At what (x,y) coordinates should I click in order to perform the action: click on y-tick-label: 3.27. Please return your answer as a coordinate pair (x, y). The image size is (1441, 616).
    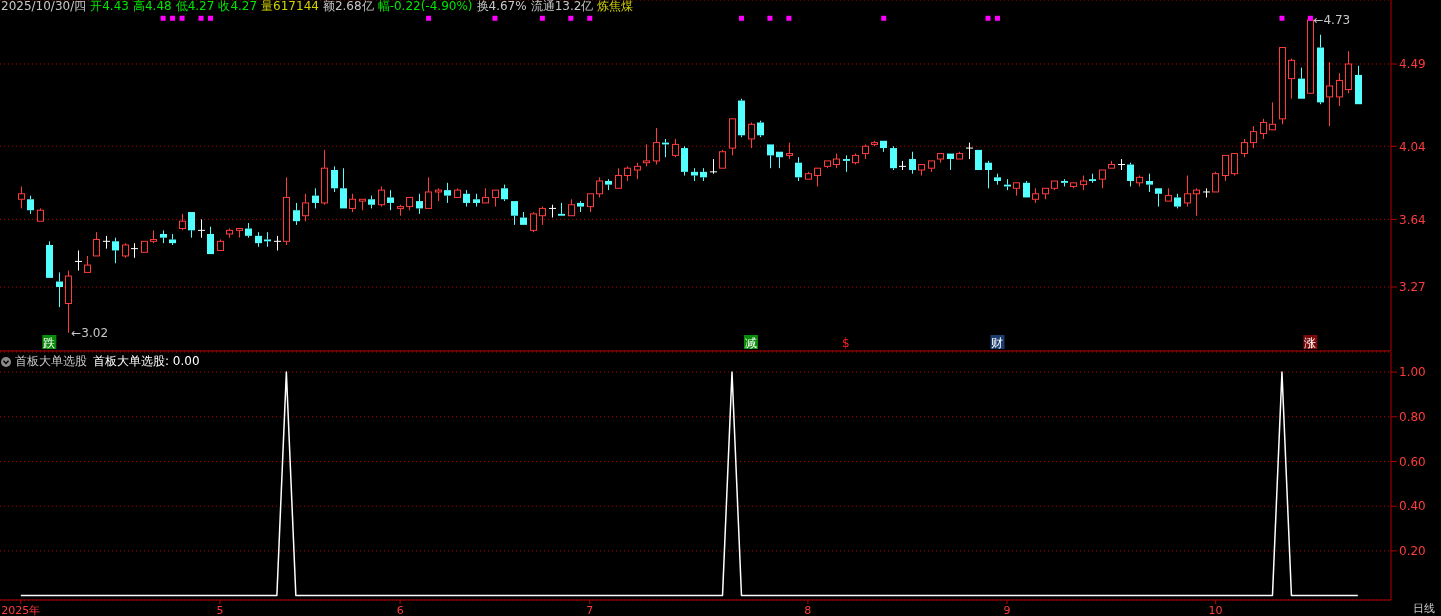
    Looking at the image, I should click on (1412, 287).